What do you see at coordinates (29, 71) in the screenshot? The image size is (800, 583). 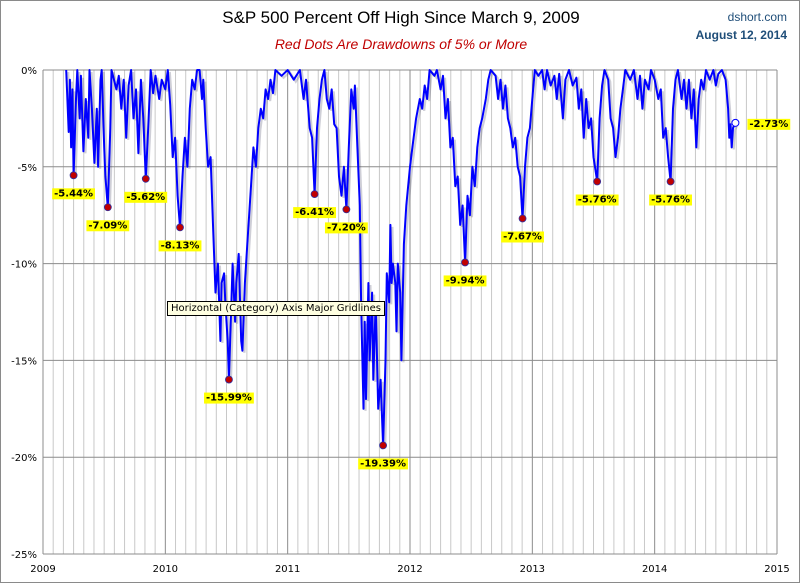 I see `y-tick-label: 0%` at bounding box center [29, 71].